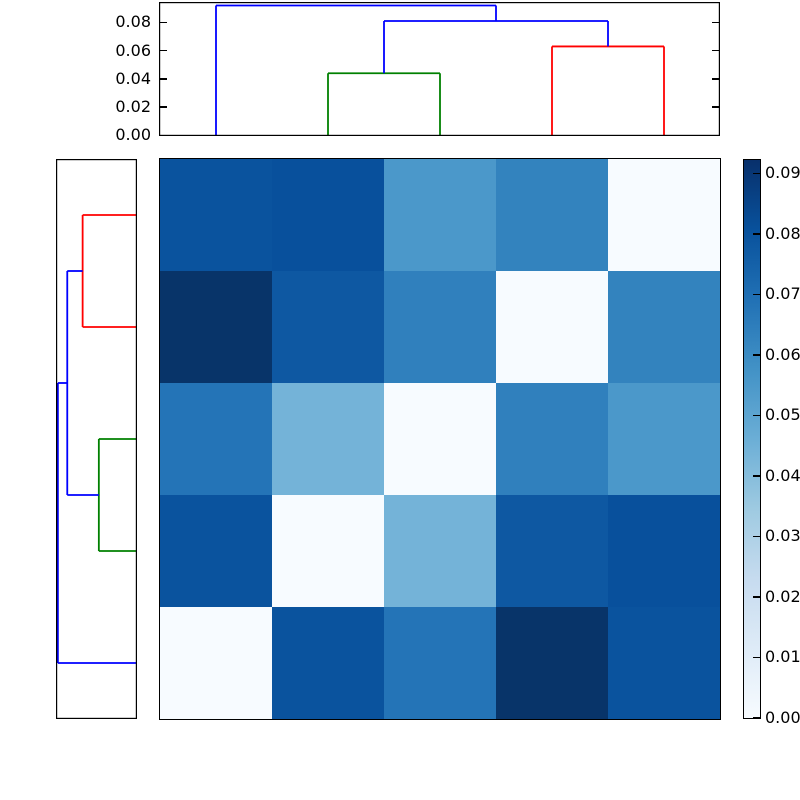 This screenshot has height=800, width=800. What do you see at coordinates (664, 663) in the screenshot?
I see `heatmap-cell-r5c5` at bounding box center [664, 663].